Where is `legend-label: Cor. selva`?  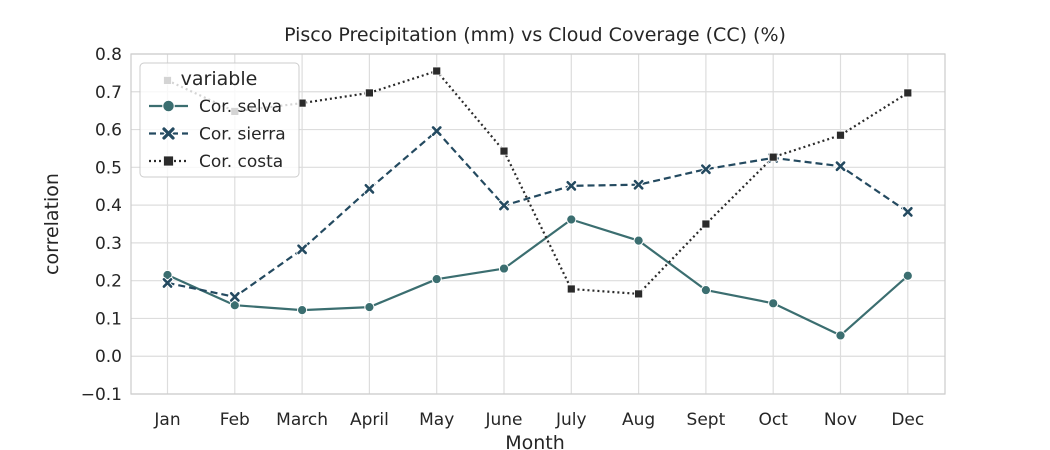
legend-label: Cor. selva is located at coordinates (240, 107).